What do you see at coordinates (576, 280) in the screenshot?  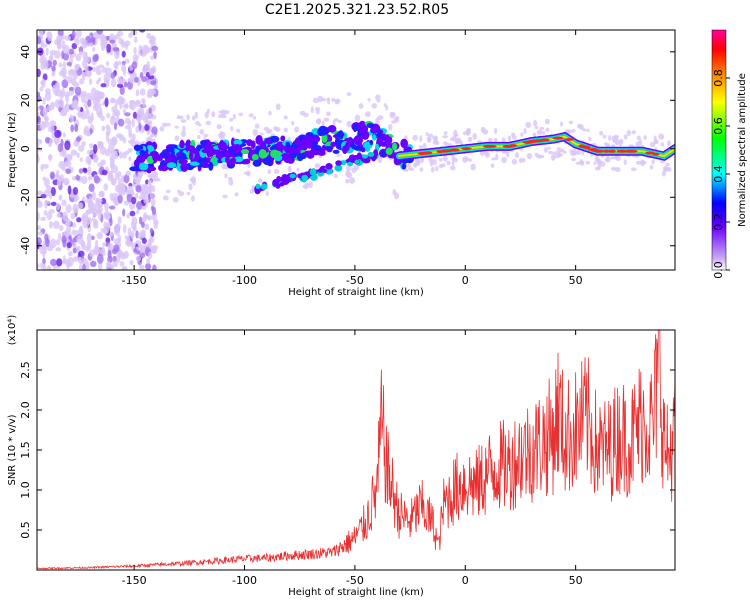 I see `spectrogram-xtick-label: 50` at bounding box center [576, 280].